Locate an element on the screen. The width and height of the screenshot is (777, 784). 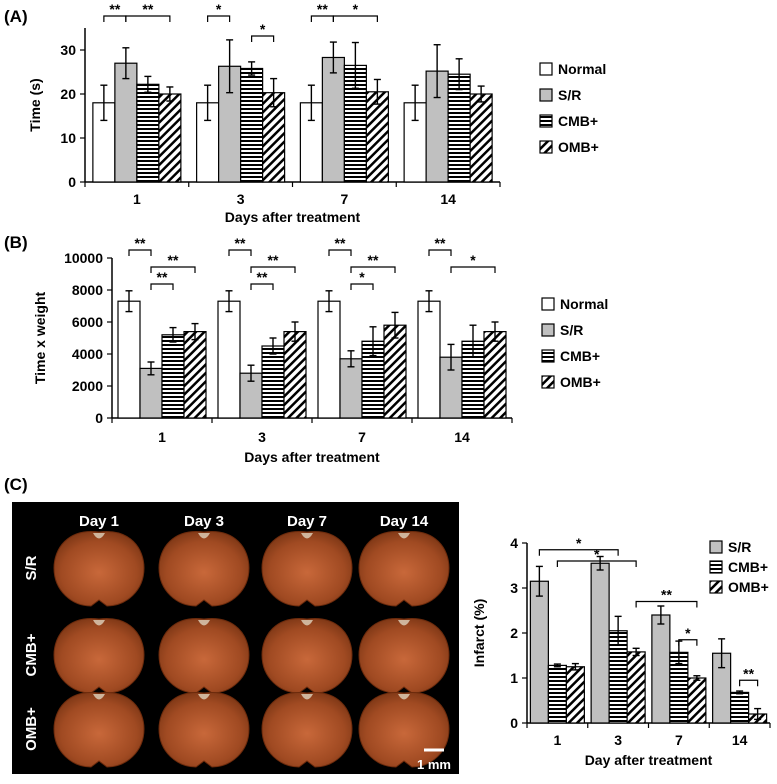
x-axis-label: Days after treatment is located at coordinates (312, 457).